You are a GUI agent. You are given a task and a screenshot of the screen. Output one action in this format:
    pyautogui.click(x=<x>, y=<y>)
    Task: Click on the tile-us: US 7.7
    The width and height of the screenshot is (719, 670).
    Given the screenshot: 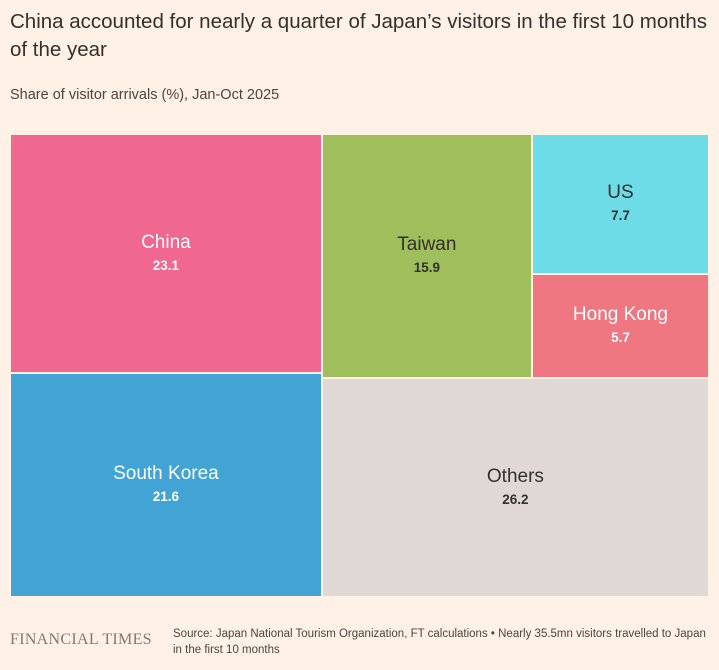 What is the action you would take?
    pyautogui.click(x=620, y=204)
    